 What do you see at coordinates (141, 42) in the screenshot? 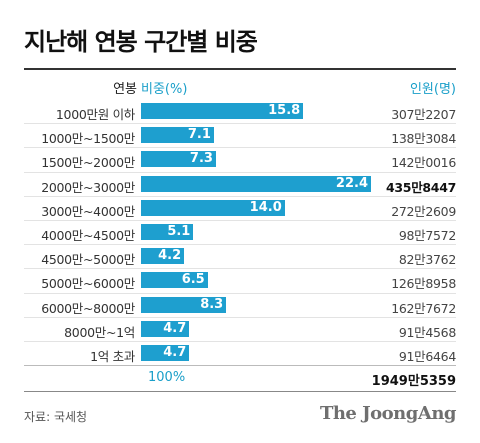
I see `chart-title: 지난해 연봉 구간별 비중` at bounding box center [141, 42].